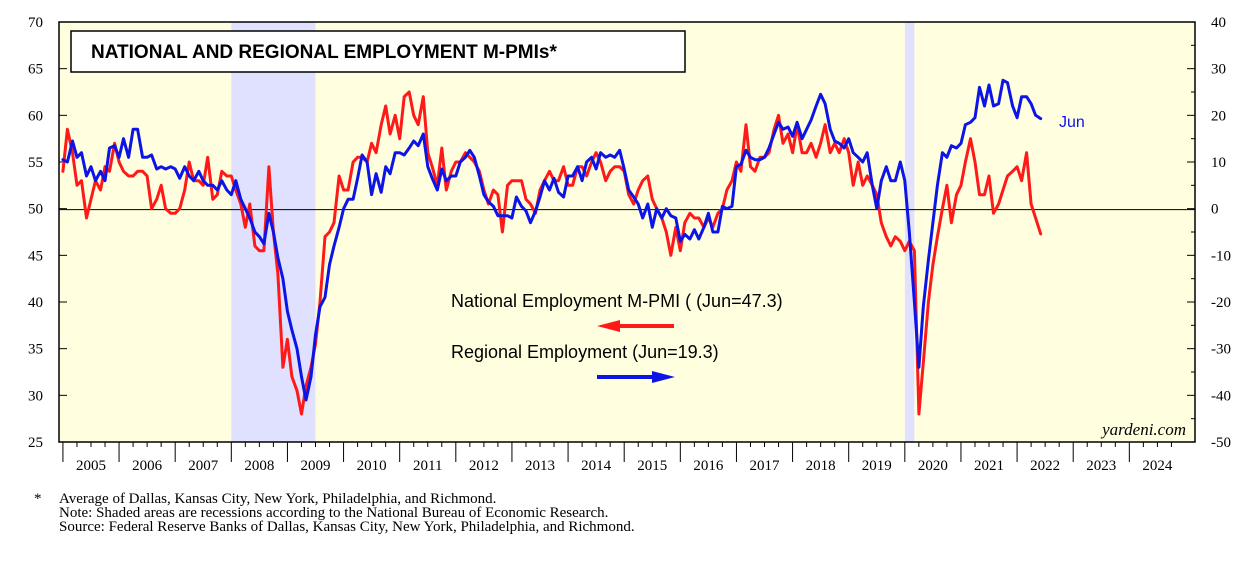 This screenshot has width=1260, height=565. Describe the element at coordinates (259, 466) in the screenshot. I see `x-tick-label: 2008` at that location.